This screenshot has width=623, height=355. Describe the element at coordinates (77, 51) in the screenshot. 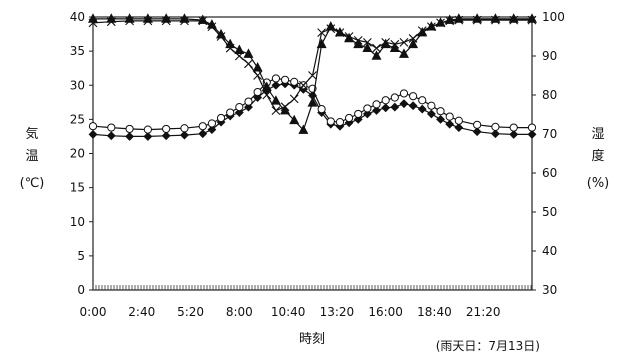

I see `left-y-tick-label: 35` at that location.